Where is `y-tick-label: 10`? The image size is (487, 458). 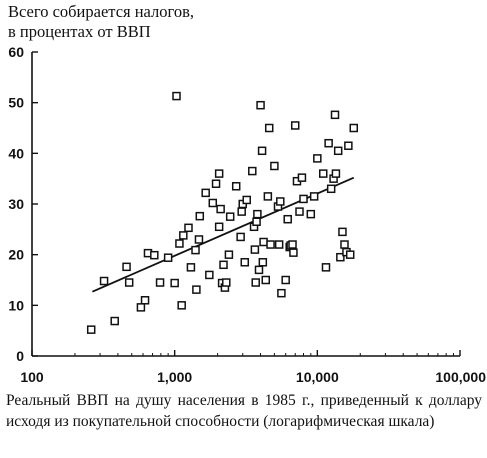 y-tick-label: 10 is located at coordinates (16, 305).